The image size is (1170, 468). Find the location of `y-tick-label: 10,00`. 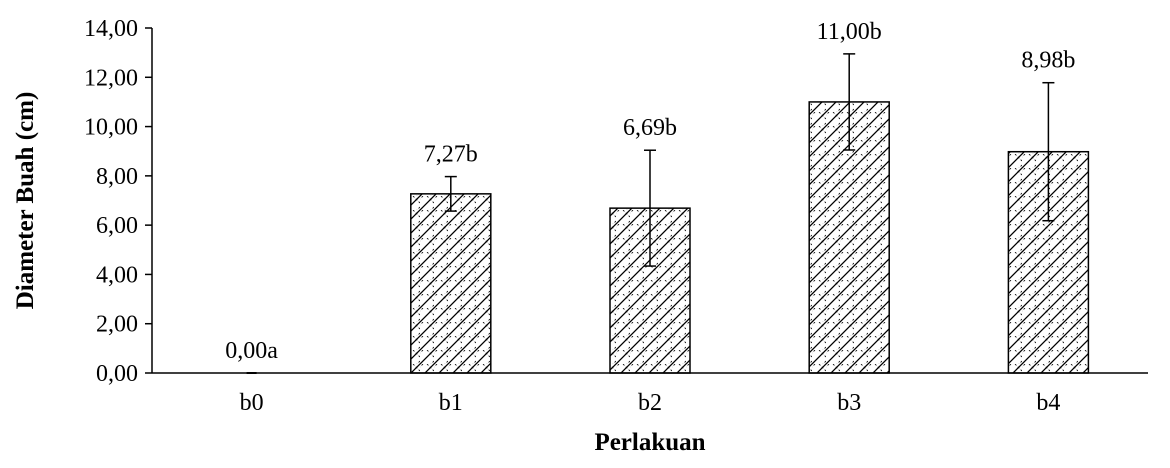

y-tick-label: 10,00 is located at coordinates (111, 128).